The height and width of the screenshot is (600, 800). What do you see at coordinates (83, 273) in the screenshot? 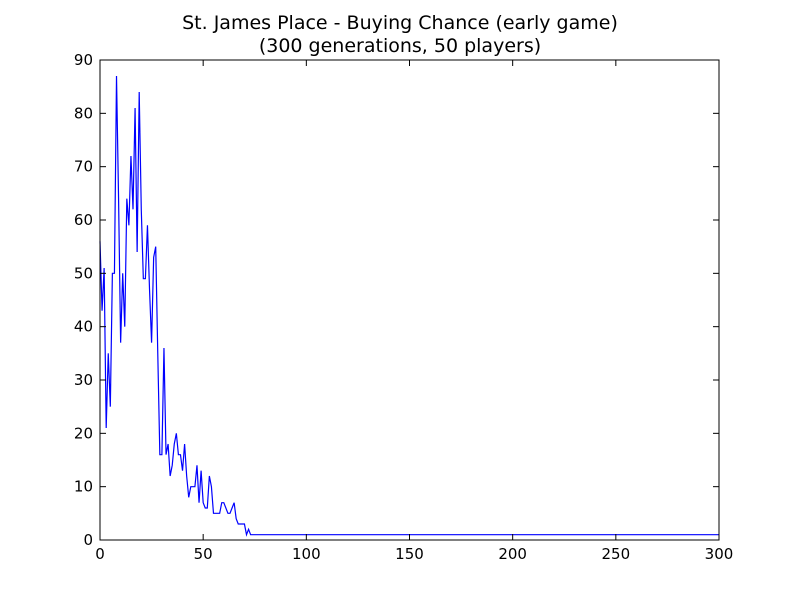
I see `y-tick-label: 50` at bounding box center [83, 273].